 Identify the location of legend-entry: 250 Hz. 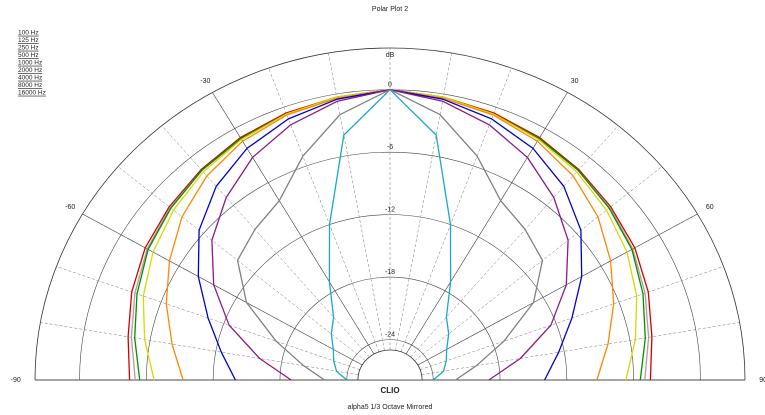
(28, 48).